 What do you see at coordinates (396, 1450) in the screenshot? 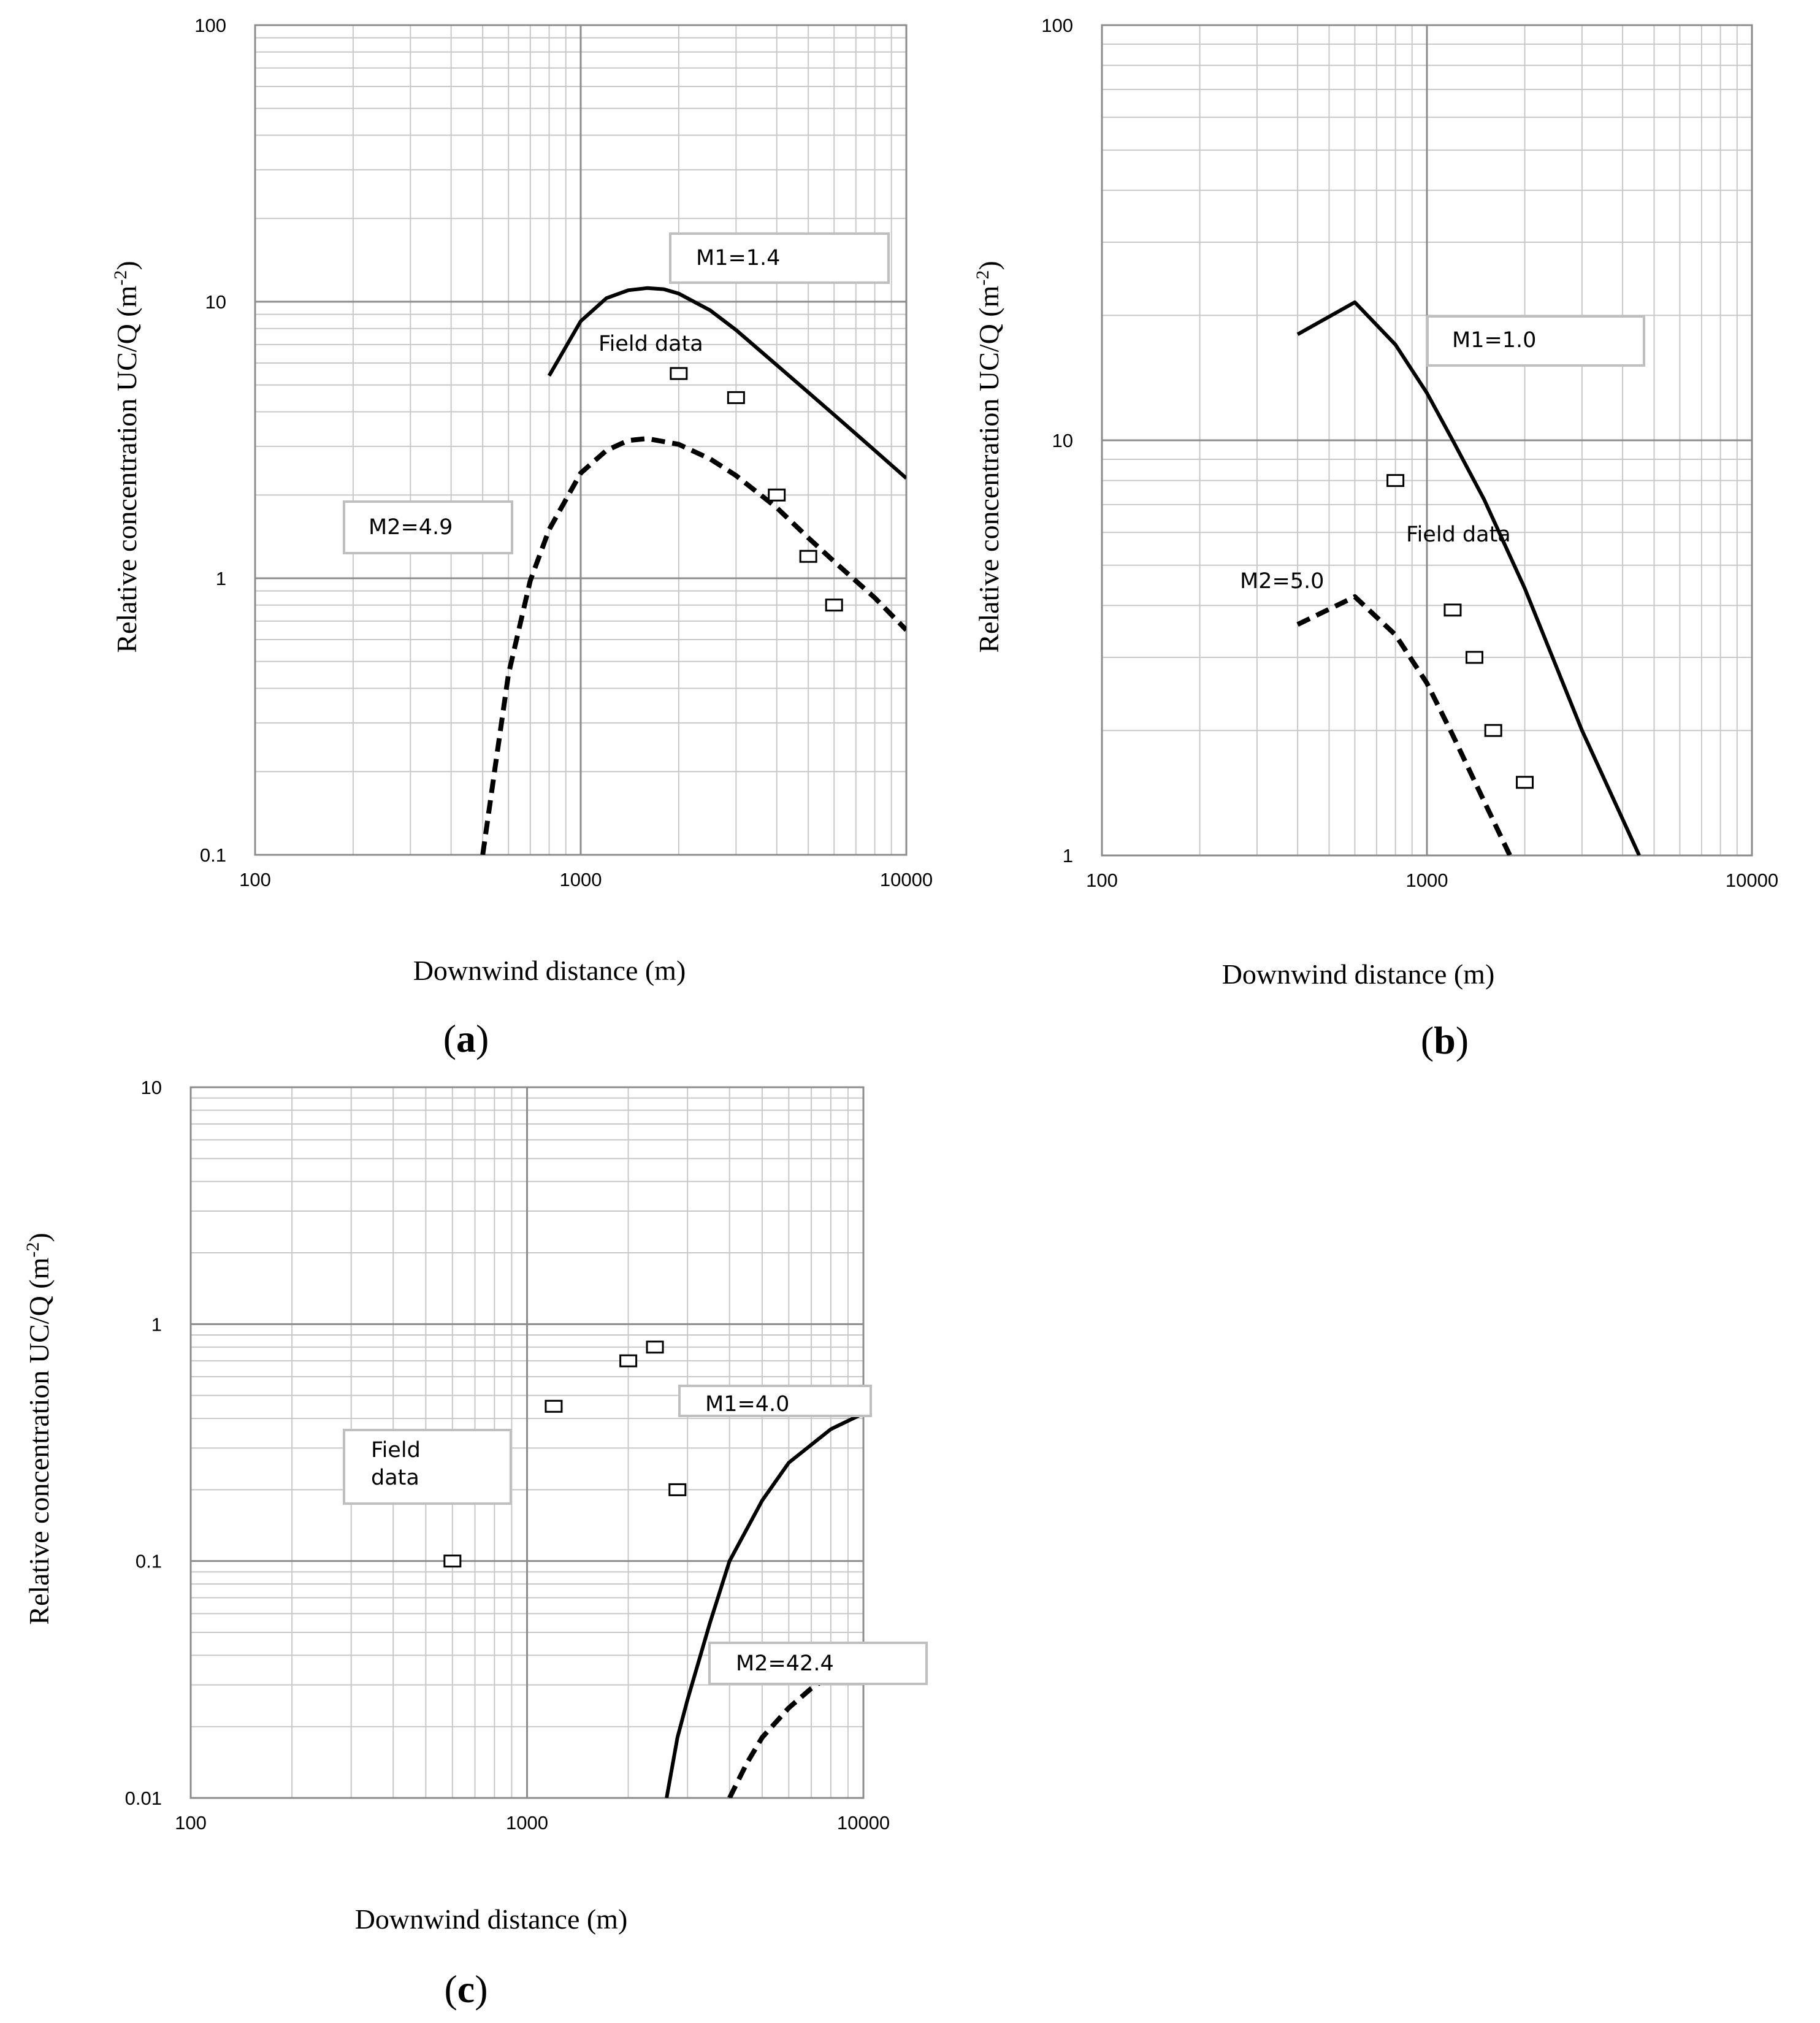
I see `chart-c-annotation-field-text: Field` at bounding box center [396, 1450].